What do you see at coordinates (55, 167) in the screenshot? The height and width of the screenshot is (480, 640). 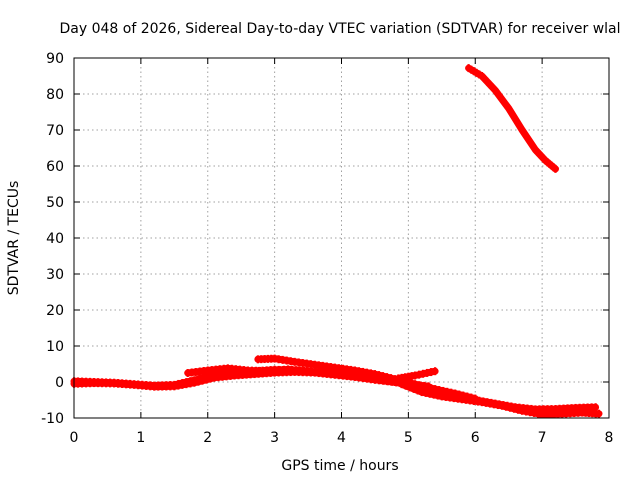 I see `y-tick-label: 60` at bounding box center [55, 167].